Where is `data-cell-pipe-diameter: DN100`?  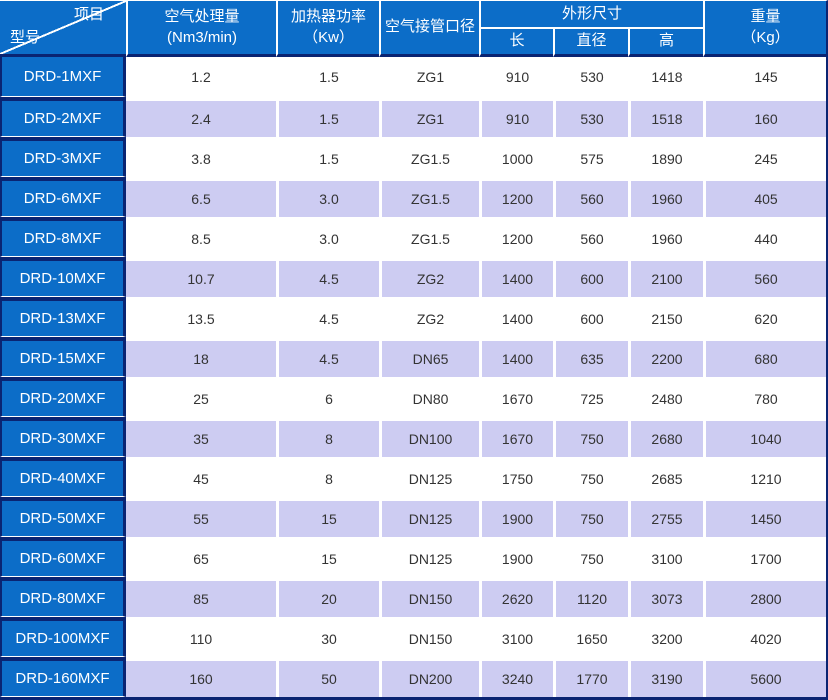 data-cell-pipe-diameter: DN100 is located at coordinates (429, 437).